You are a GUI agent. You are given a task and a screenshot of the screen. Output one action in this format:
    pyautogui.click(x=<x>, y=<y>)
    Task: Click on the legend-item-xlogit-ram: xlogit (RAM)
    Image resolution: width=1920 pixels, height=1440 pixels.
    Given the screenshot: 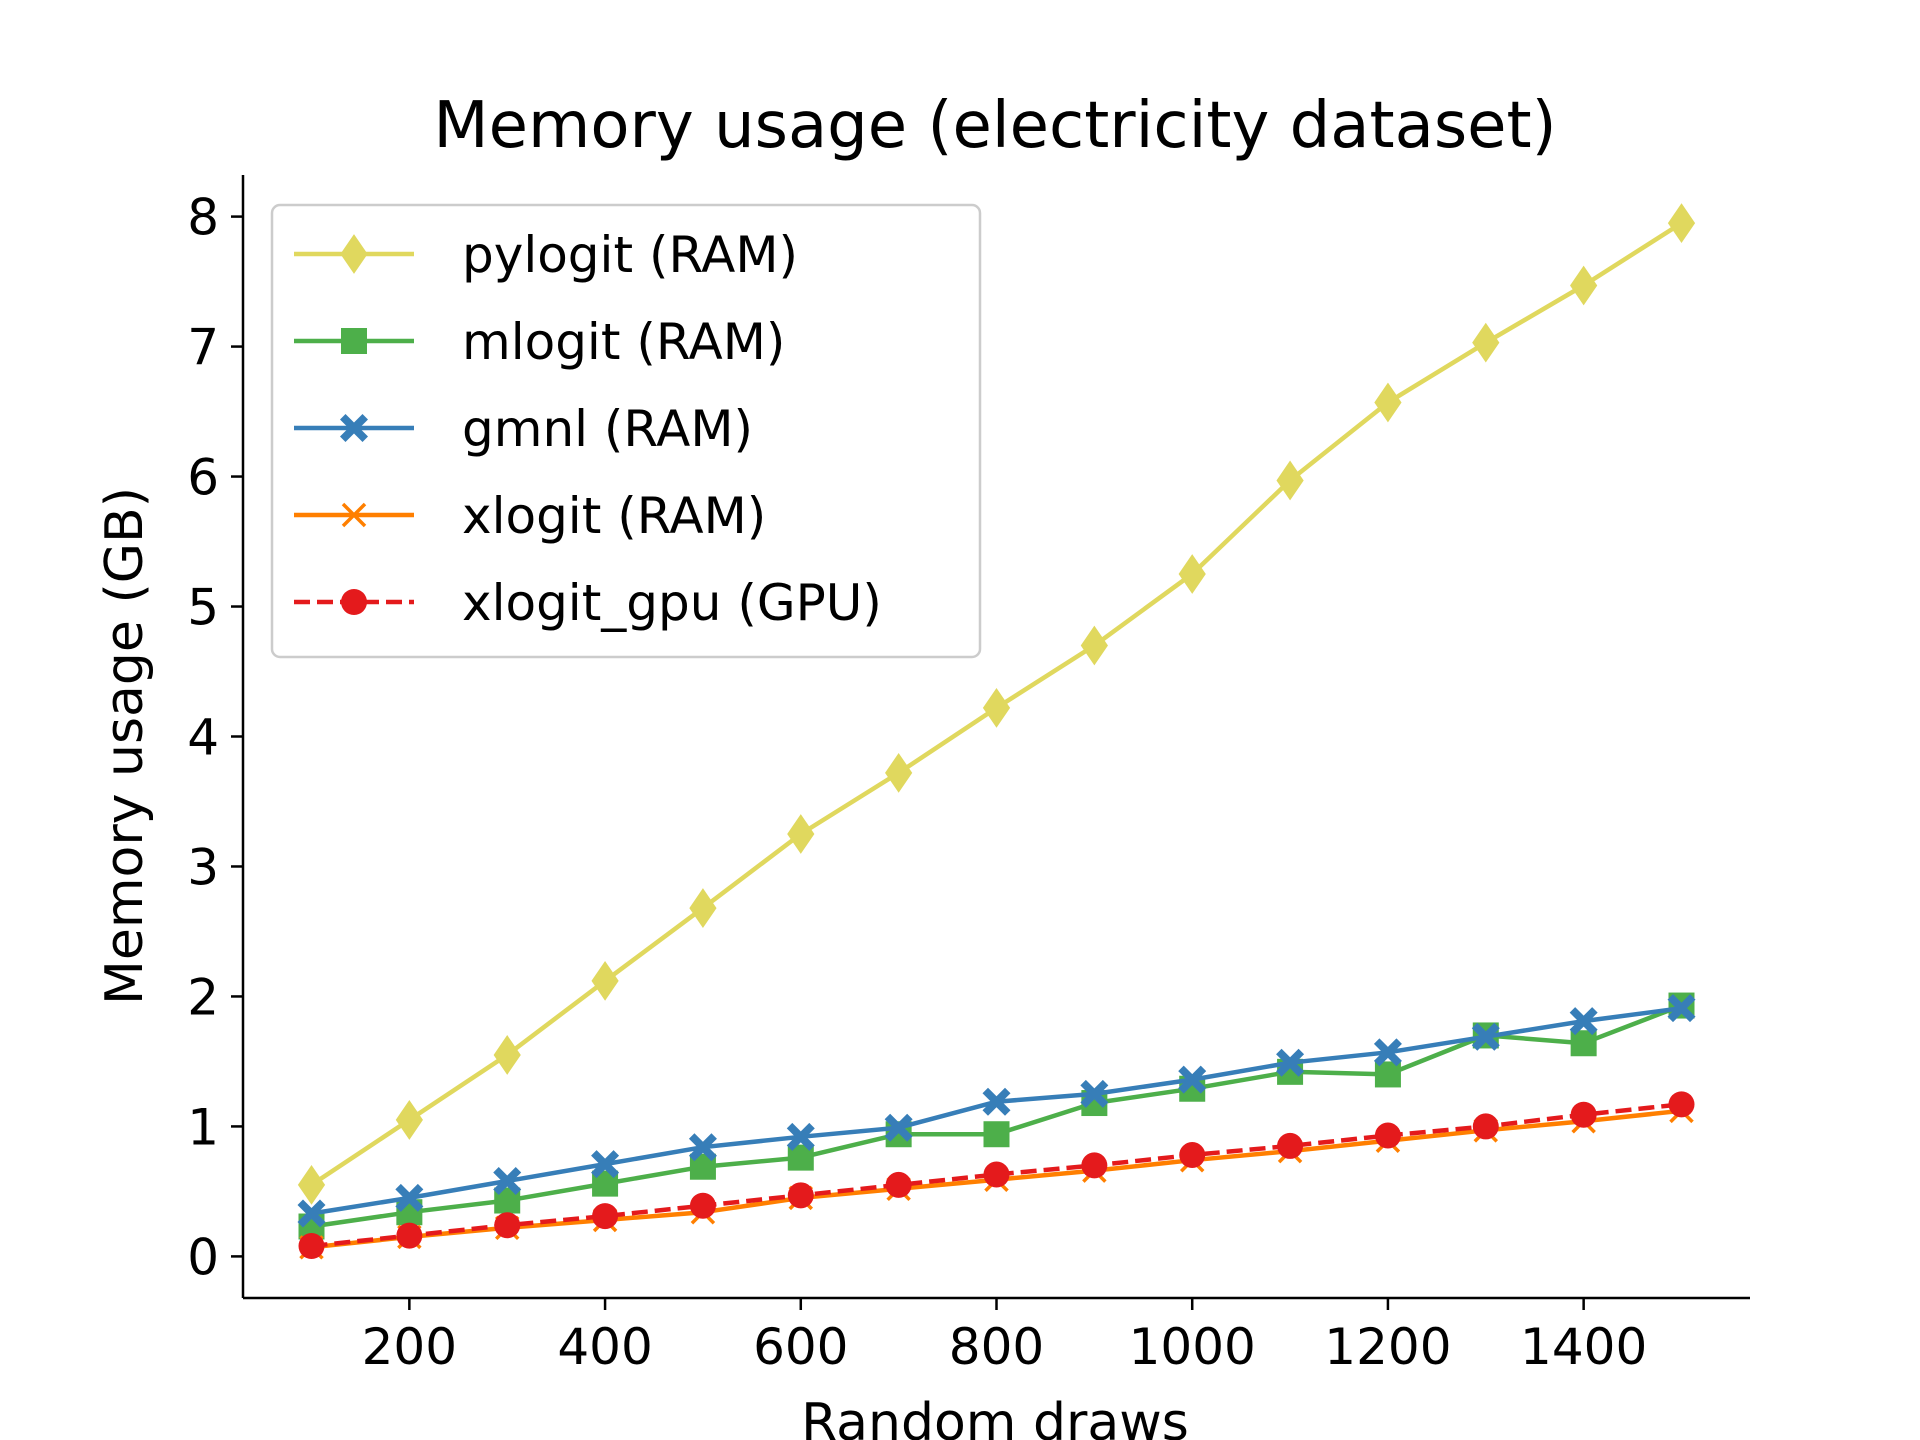 What is the action you would take?
    pyautogui.click(x=530, y=516)
    